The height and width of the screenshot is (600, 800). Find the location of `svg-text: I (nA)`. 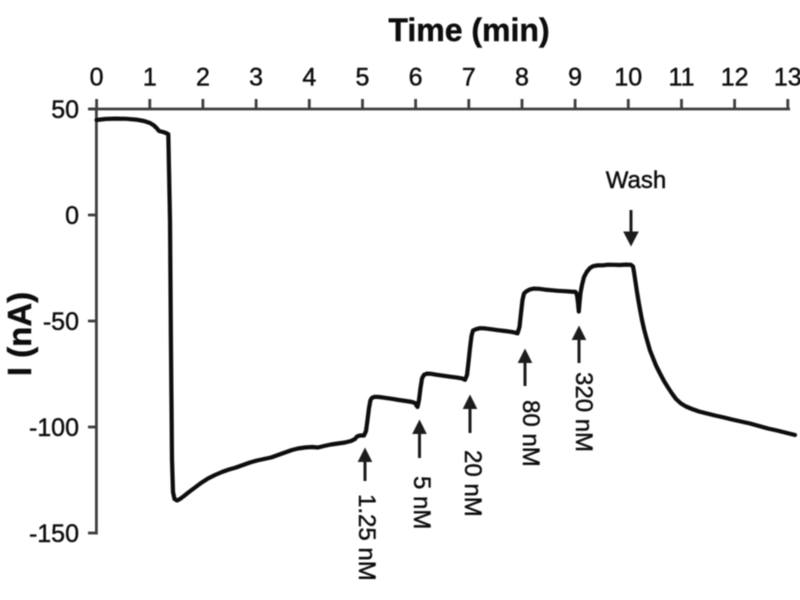

svg-text: I (nA) is located at coordinates (19, 334).